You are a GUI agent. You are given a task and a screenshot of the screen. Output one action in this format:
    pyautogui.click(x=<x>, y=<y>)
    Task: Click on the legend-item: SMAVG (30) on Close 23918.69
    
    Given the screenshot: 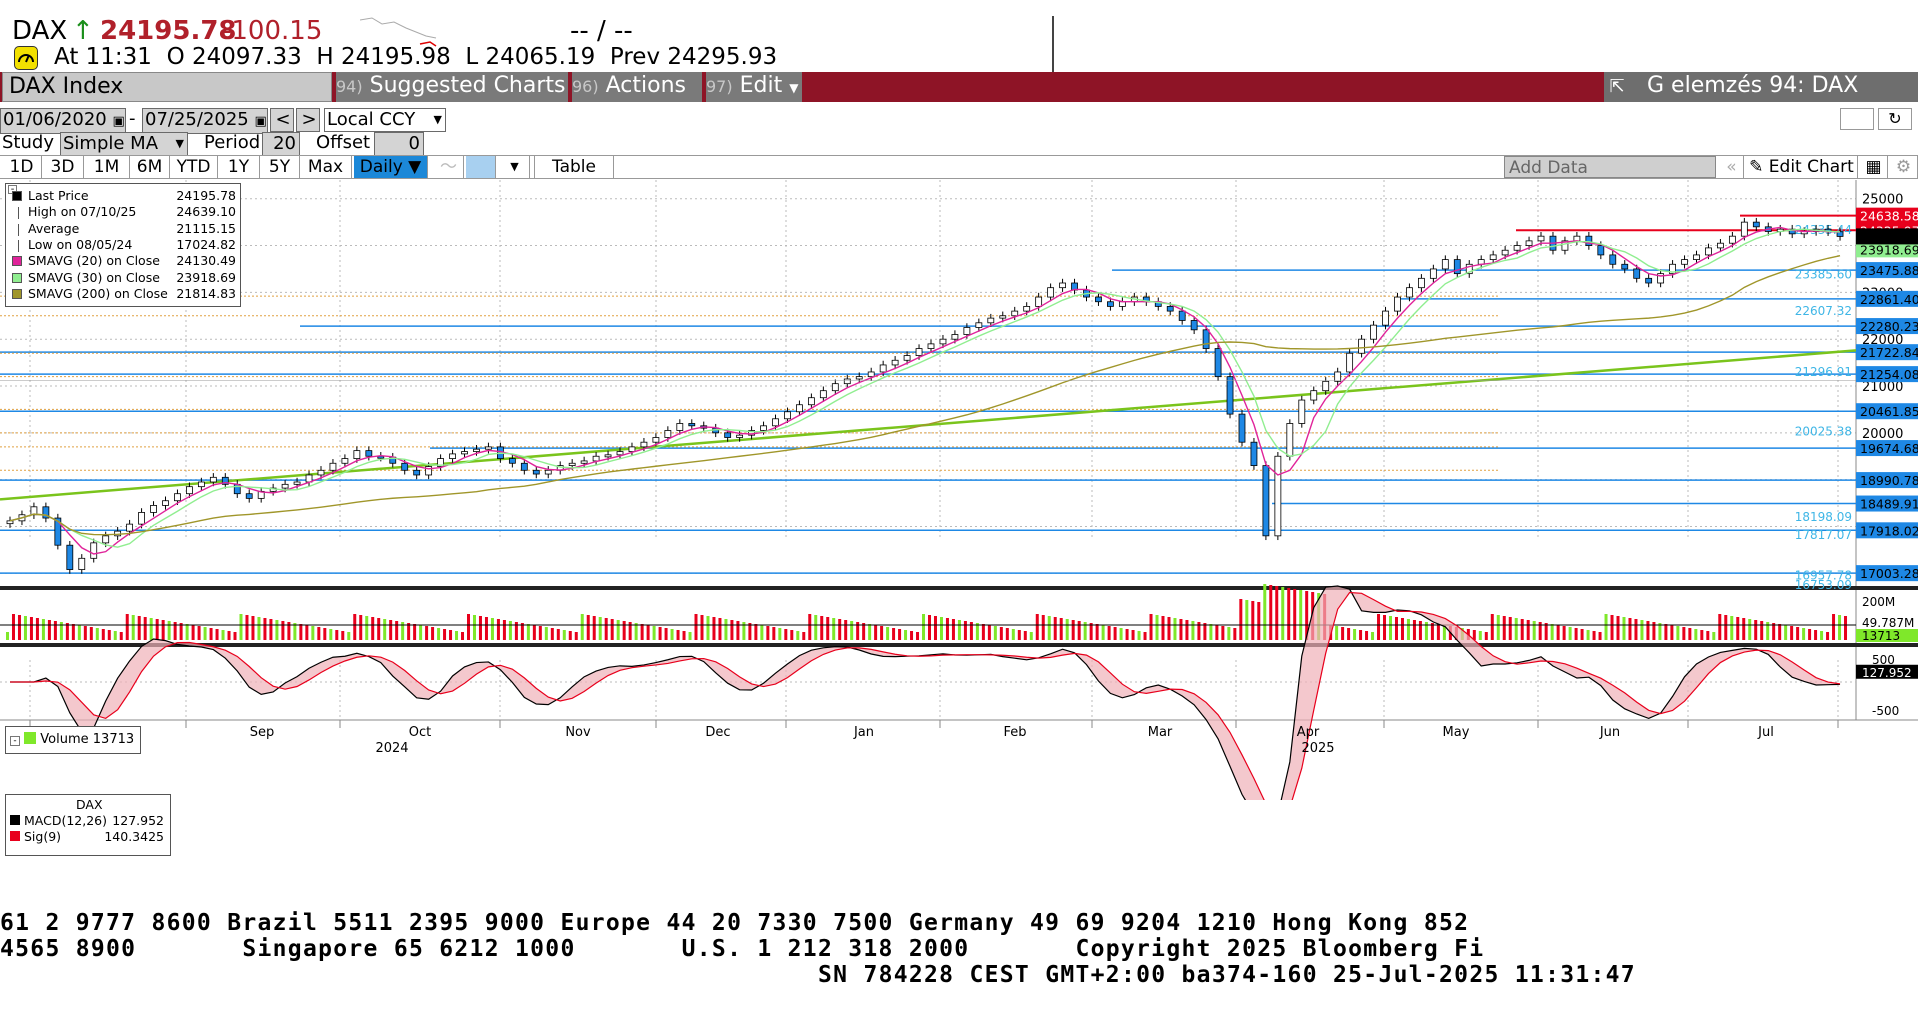 What is the action you would take?
    pyautogui.click(x=124, y=278)
    